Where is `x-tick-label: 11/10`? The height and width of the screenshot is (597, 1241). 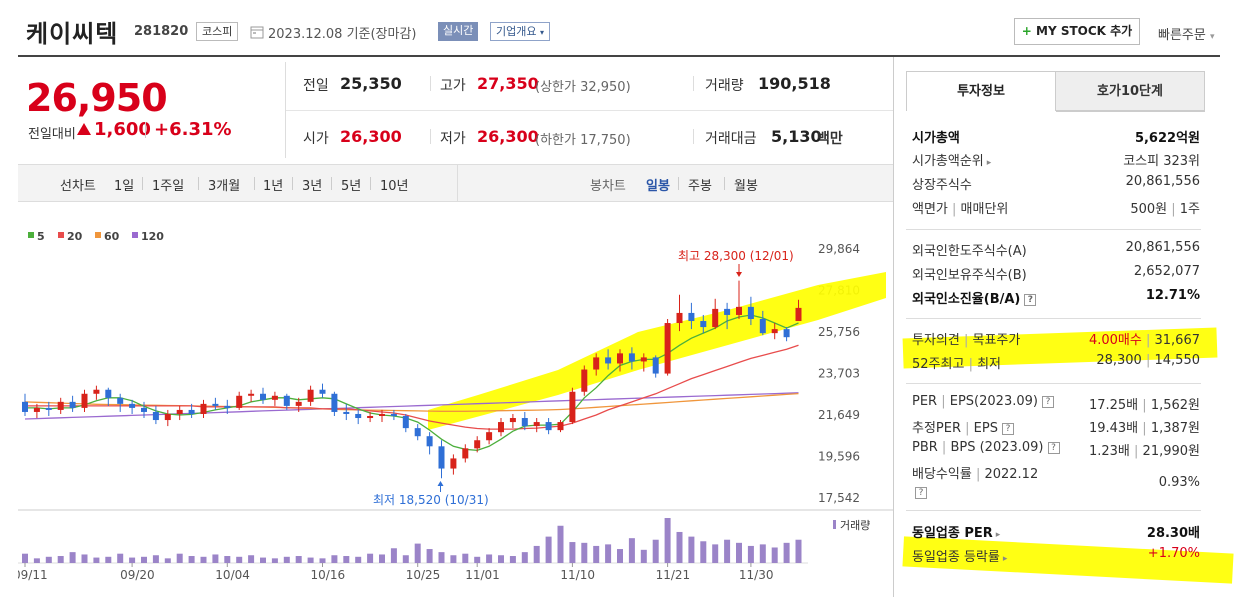
x-tick-label: 11/10 is located at coordinates (577, 575).